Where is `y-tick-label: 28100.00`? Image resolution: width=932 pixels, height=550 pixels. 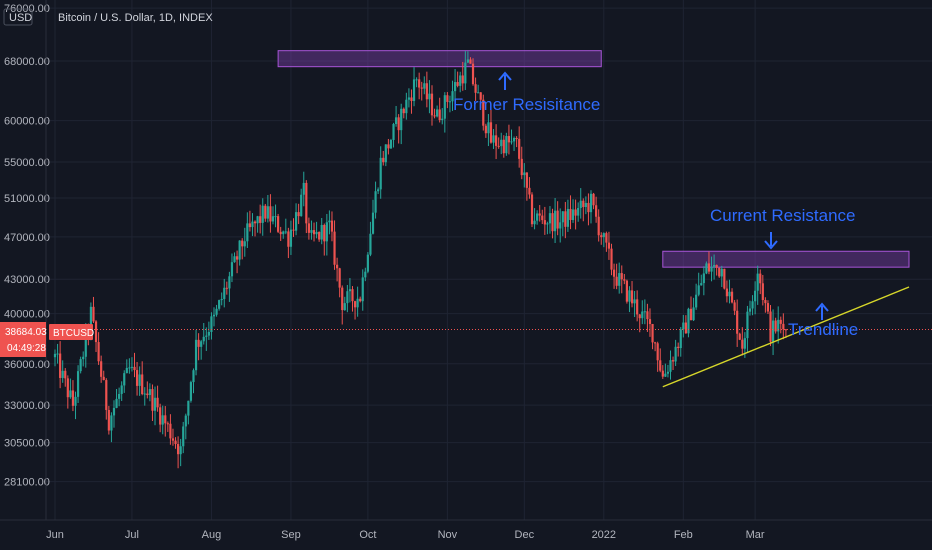
y-tick-label: 28100.00 is located at coordinates (27, 483).